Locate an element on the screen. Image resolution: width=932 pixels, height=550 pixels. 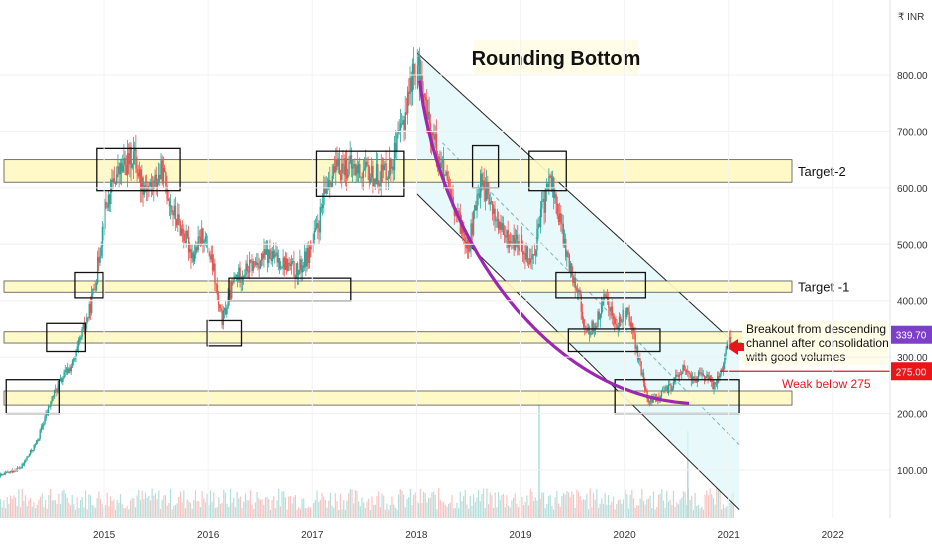
zone-label: Target-2 is located at coordinates (822, 171).